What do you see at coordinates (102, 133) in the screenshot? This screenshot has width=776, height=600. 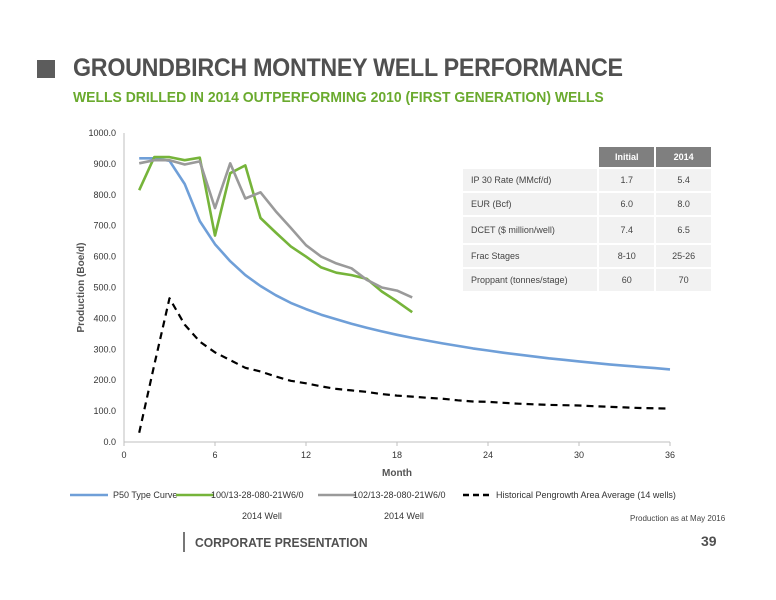 I see `y-tick-label: 1000.0` at bounding box center [102, 133].